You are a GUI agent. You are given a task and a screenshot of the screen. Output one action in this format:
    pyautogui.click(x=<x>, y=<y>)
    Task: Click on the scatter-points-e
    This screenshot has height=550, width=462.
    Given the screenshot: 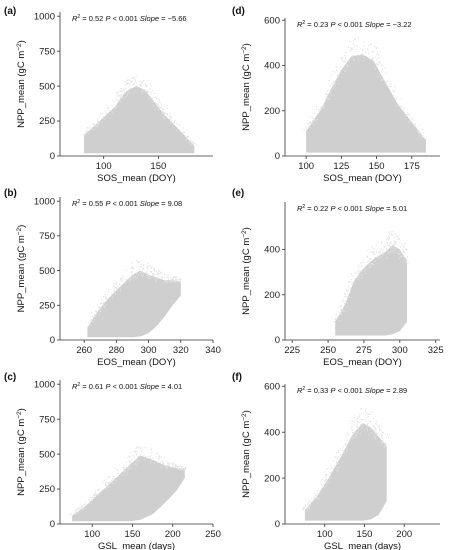 What is the action you would take?
    pyautogui.click(x=371, y=276)
    